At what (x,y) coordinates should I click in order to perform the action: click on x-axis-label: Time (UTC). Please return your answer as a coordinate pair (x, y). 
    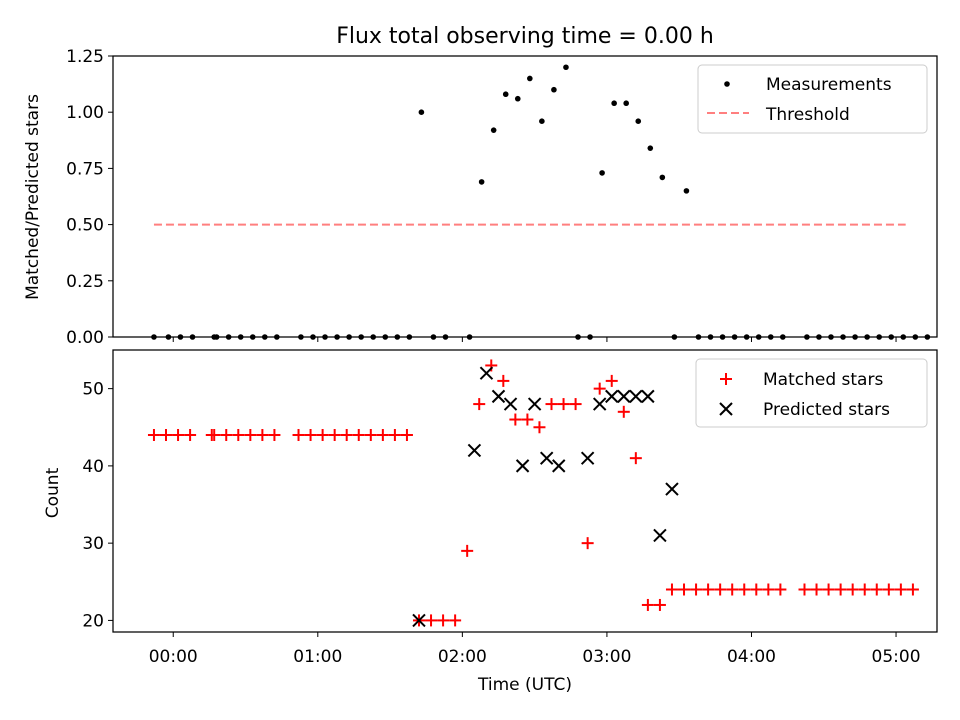
    Looking at the image, I should click on (524, 685).